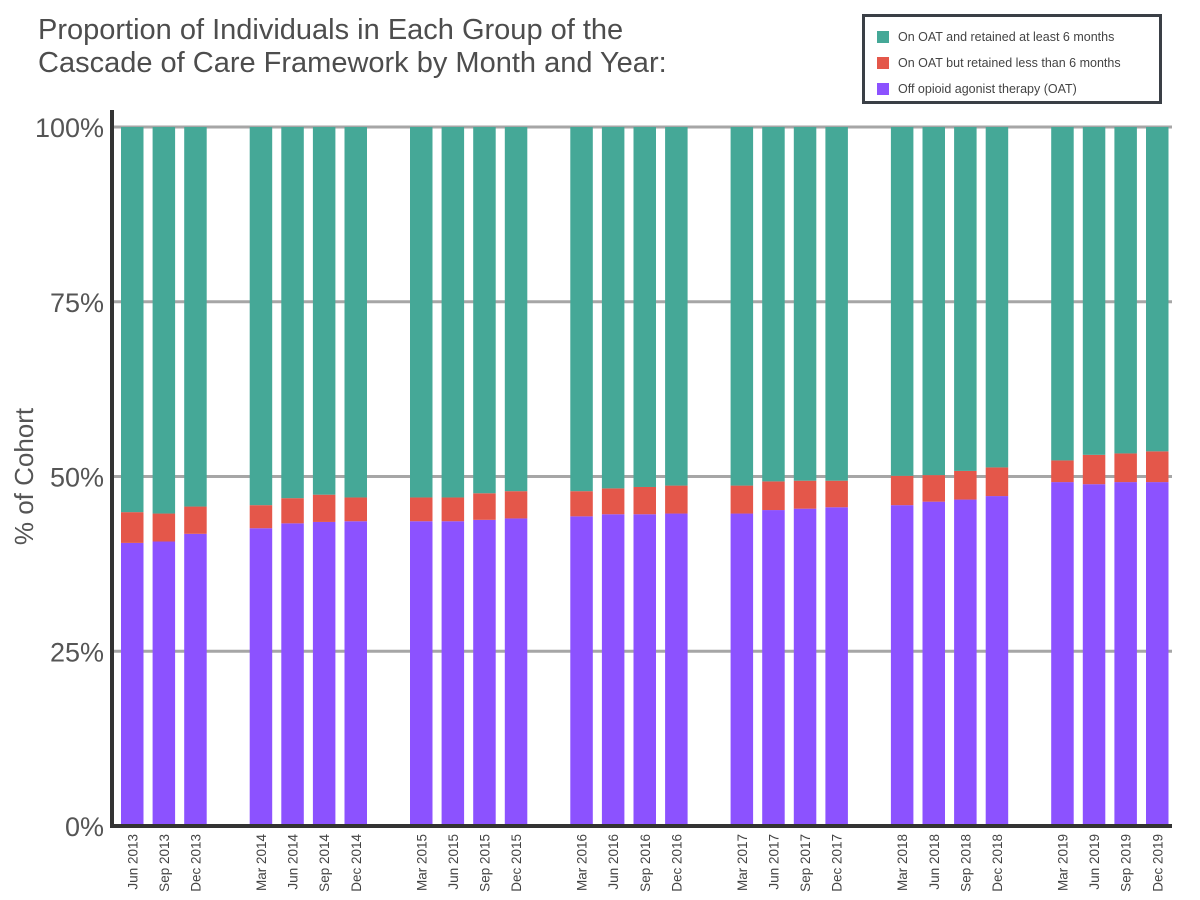 The height and width of the screenshot is (900, 1200). Describe the element at coordinates (293, 862) in the screenshot. I see `x-tick-label: Jun 2014` at that location.